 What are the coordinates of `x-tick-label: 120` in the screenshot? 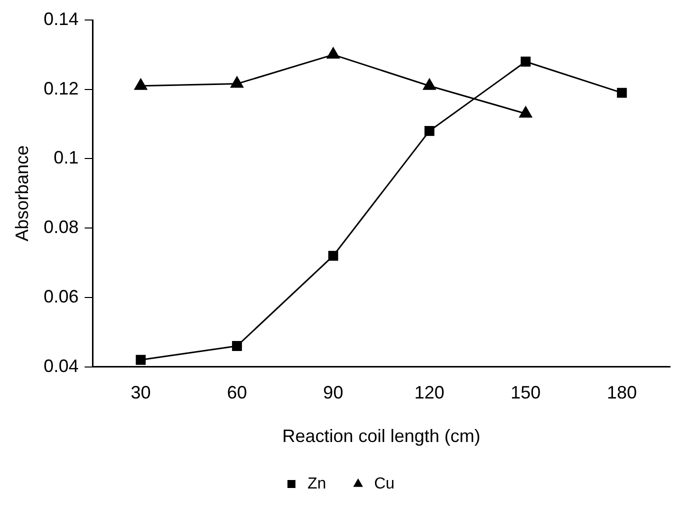 It's located at (429, 392).